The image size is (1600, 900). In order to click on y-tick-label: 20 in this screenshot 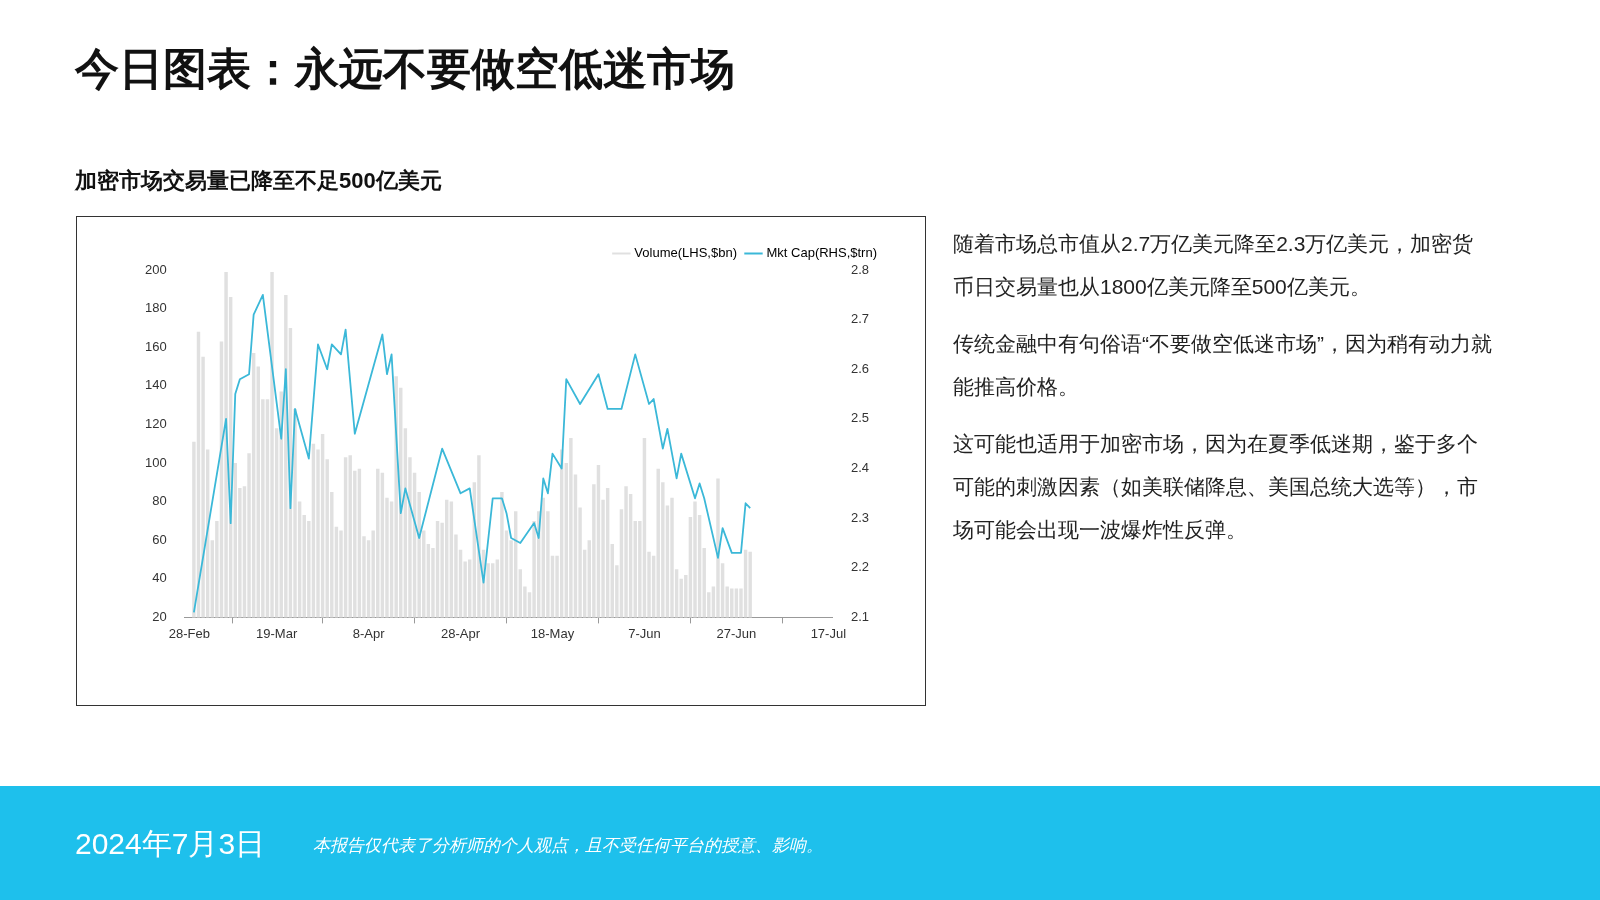, I will do `click(159, 616)`.